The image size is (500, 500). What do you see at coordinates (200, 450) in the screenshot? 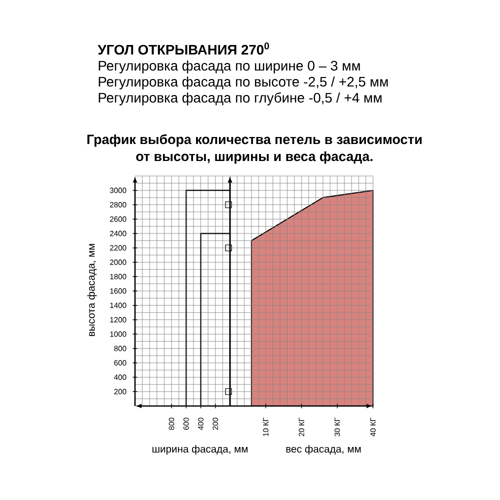
I see `x-axis-title: ширина фасада, мм` at bounding box center [200, 450].